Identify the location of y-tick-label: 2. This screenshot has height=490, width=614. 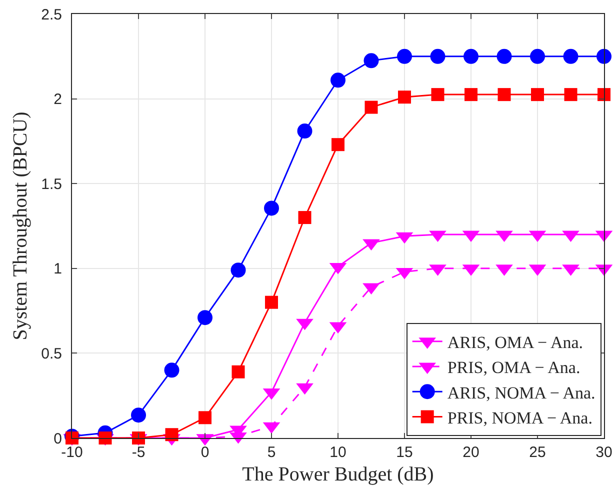
(58, 99).